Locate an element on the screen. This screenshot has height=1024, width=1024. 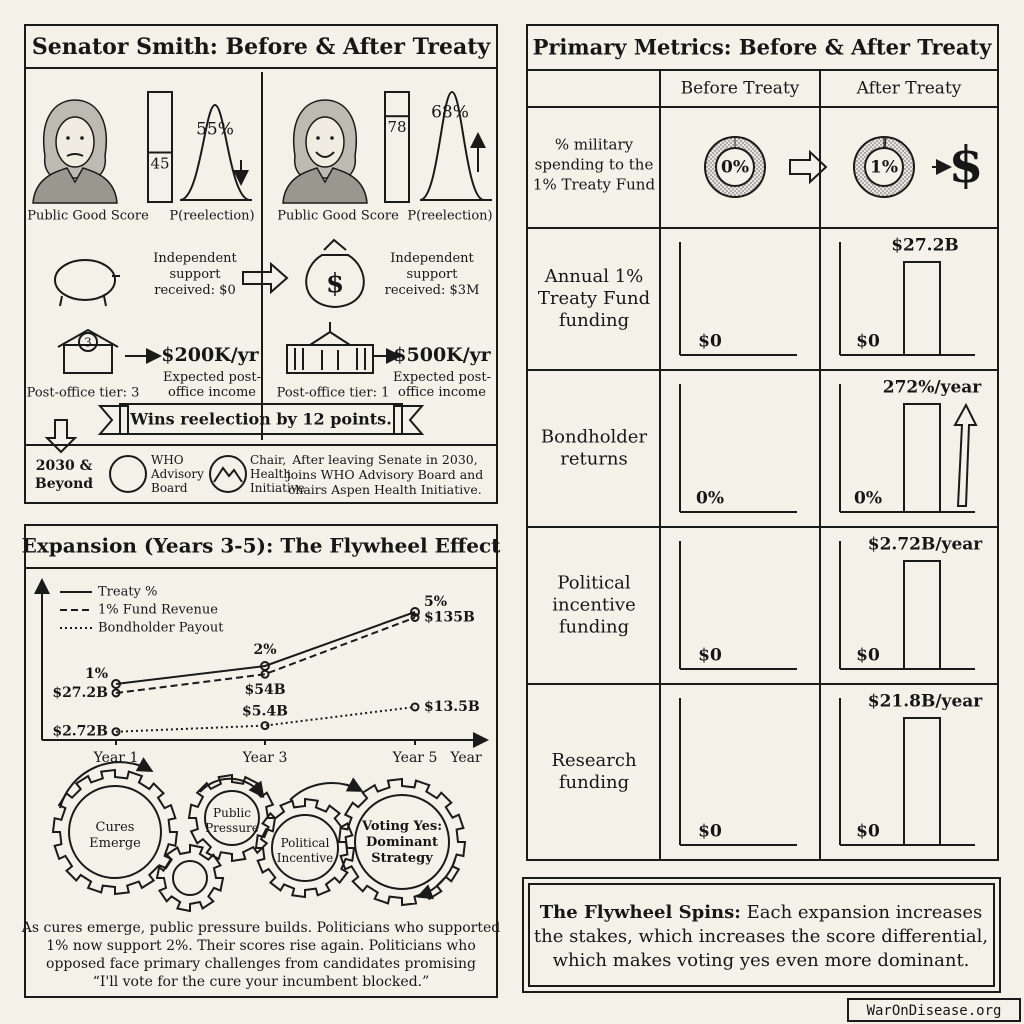
gear-label-line: Dominant is located at coordinates (402, 842).